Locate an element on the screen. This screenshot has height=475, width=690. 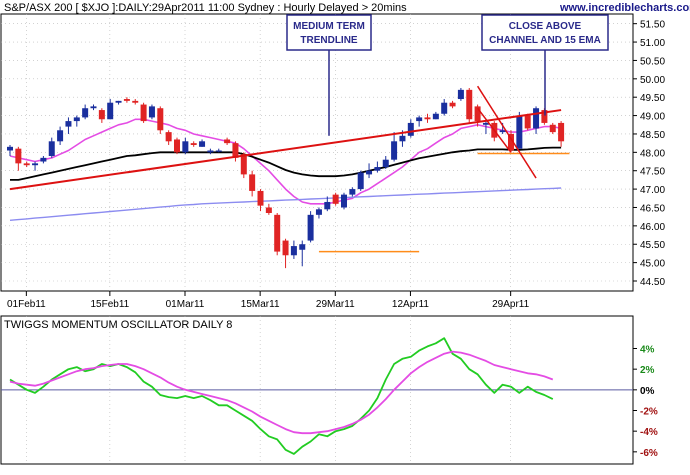
osc-tick-label: -2% is located at coordinates (649, 412).